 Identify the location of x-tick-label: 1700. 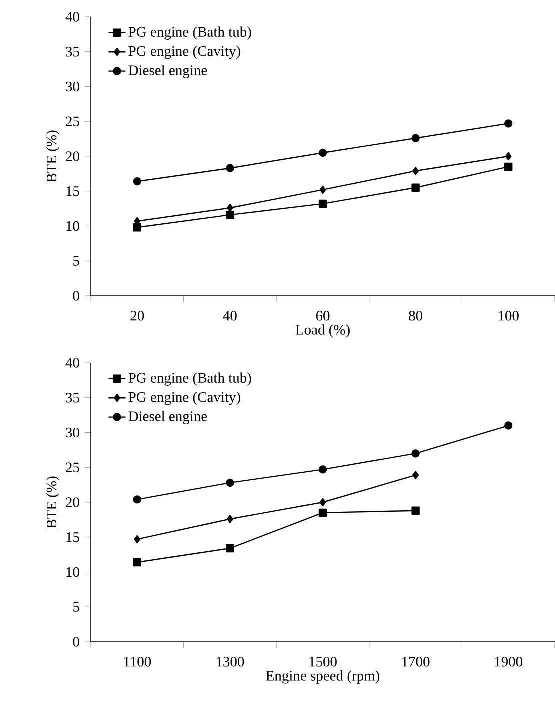
(416, 662).